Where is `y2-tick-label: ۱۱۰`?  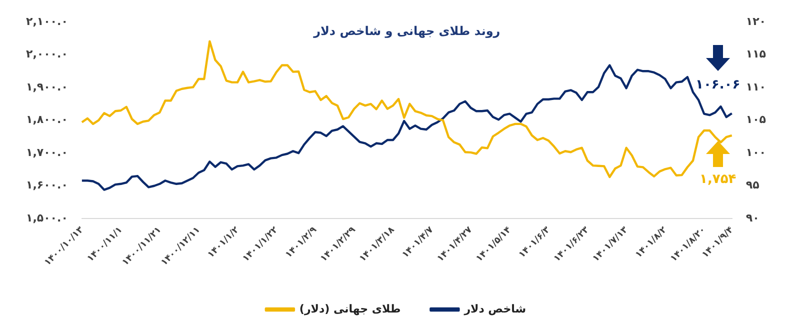 y2-tick-label: ۱۱۰ is located at coordinates (756, 87).